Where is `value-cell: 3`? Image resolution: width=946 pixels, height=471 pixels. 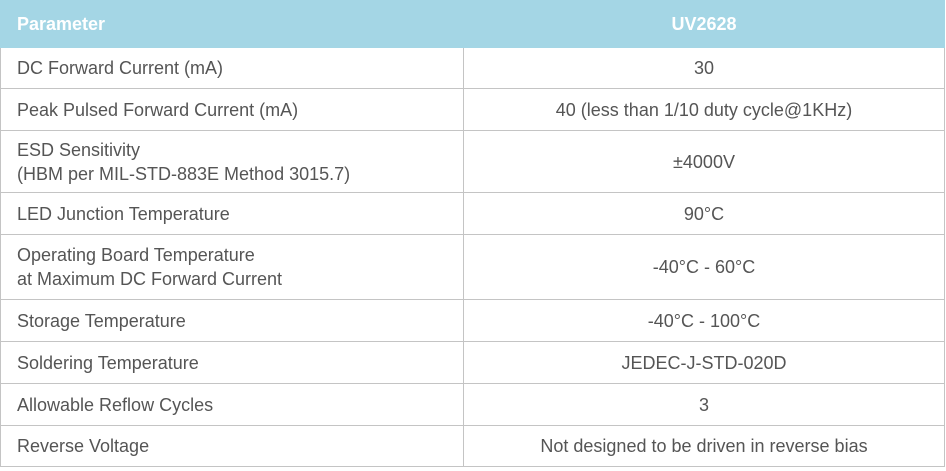 value-cell: 3 is located at coordinates (704, 404).